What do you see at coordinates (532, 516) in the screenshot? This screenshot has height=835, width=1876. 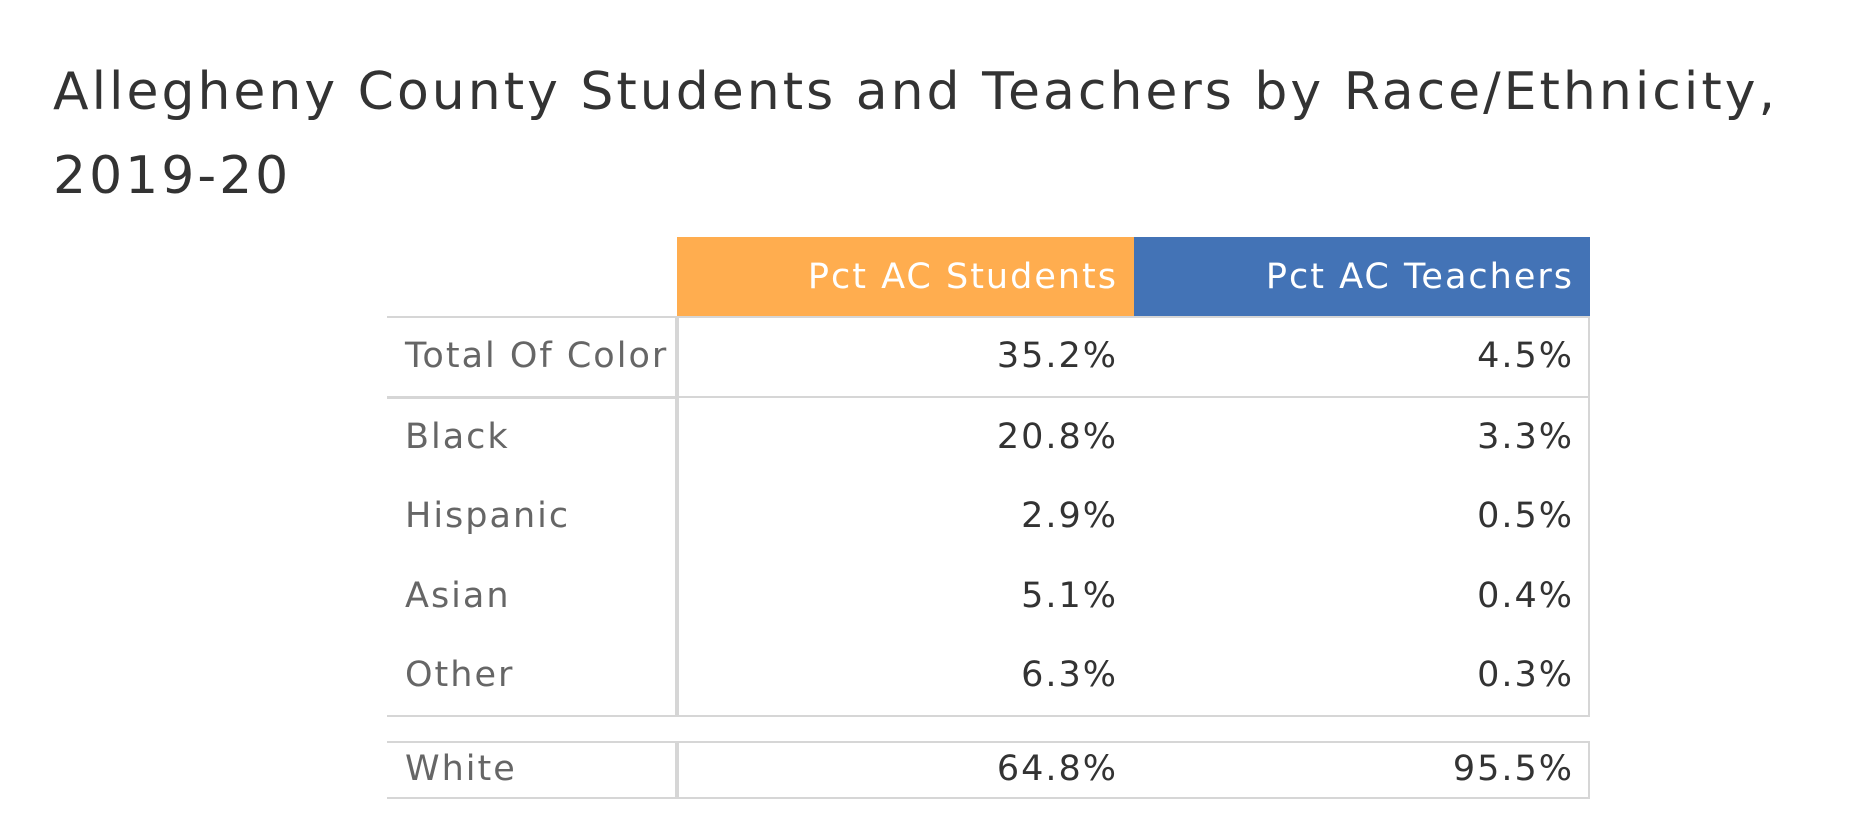 I see `row-label: Hispanic` at bounding box center [532, 516].